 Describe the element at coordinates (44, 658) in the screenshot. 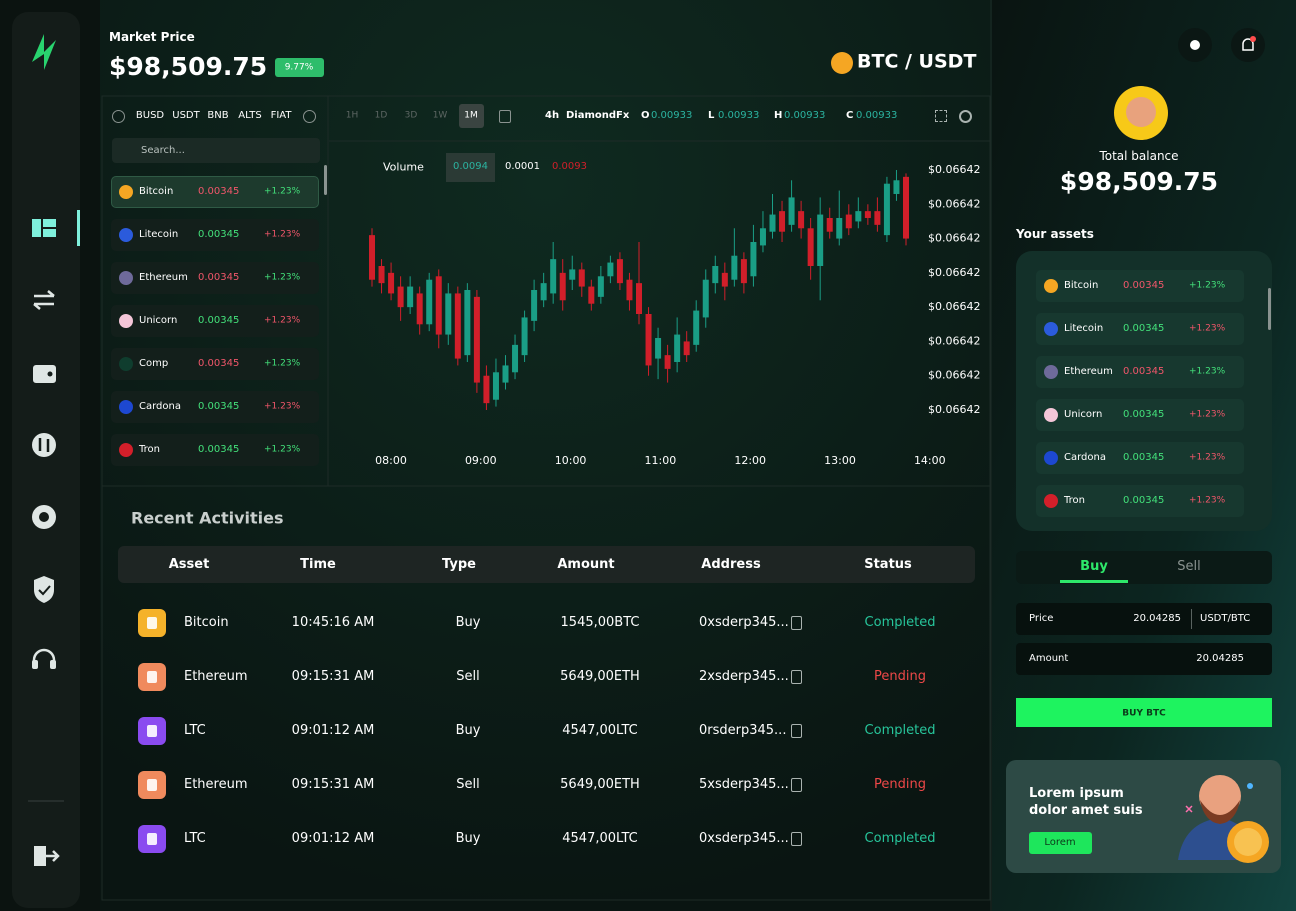

I see `nav-support` at that location.